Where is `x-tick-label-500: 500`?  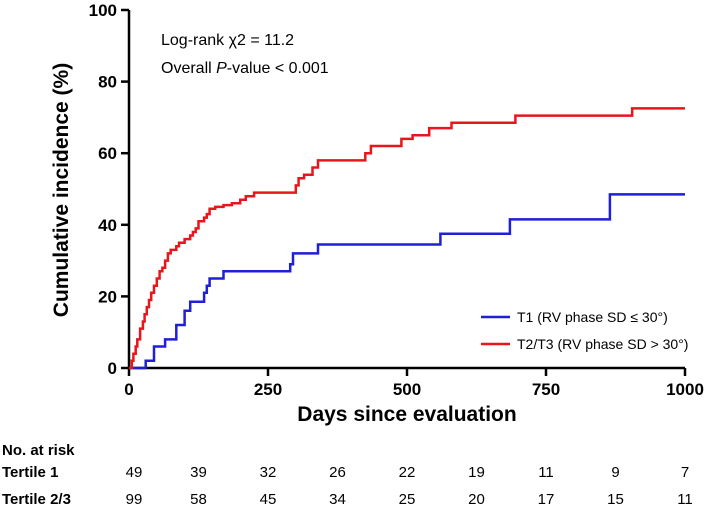 x-tick-label-500: 500 is located at coordinates (407, 389).